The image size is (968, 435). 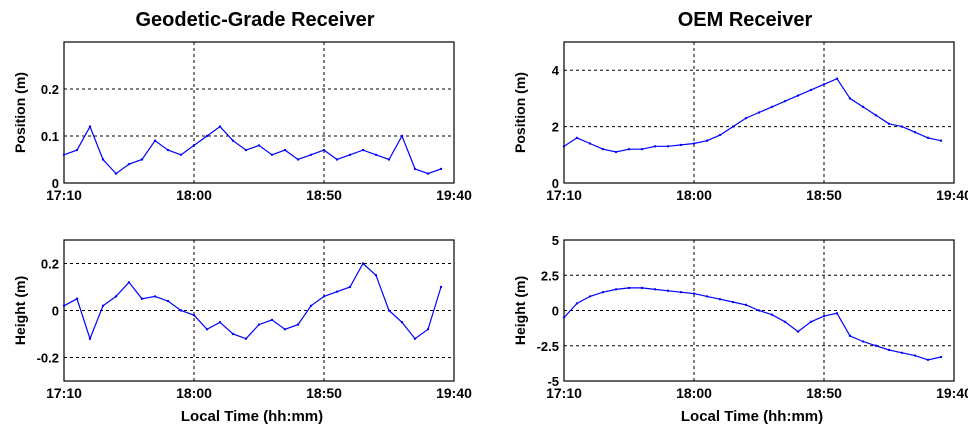 I want to click on y-tick-label: 2.5, so click(x=550, y=275).